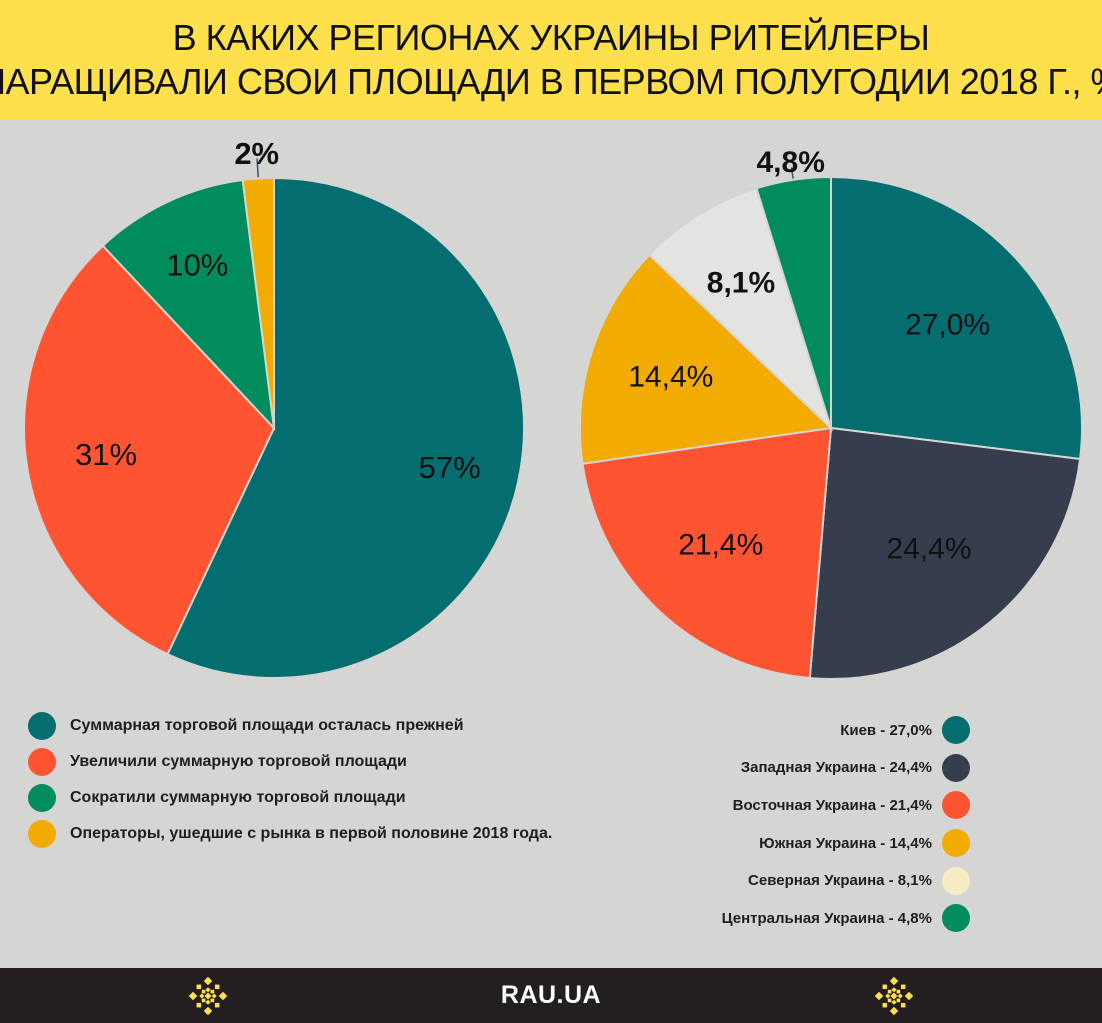 The width and height of the screenshot is (1102, 1023). Describe the element at coordinates (741, 282) in the screenshot. I see `pie2-value-label: 8,1%` at that location.